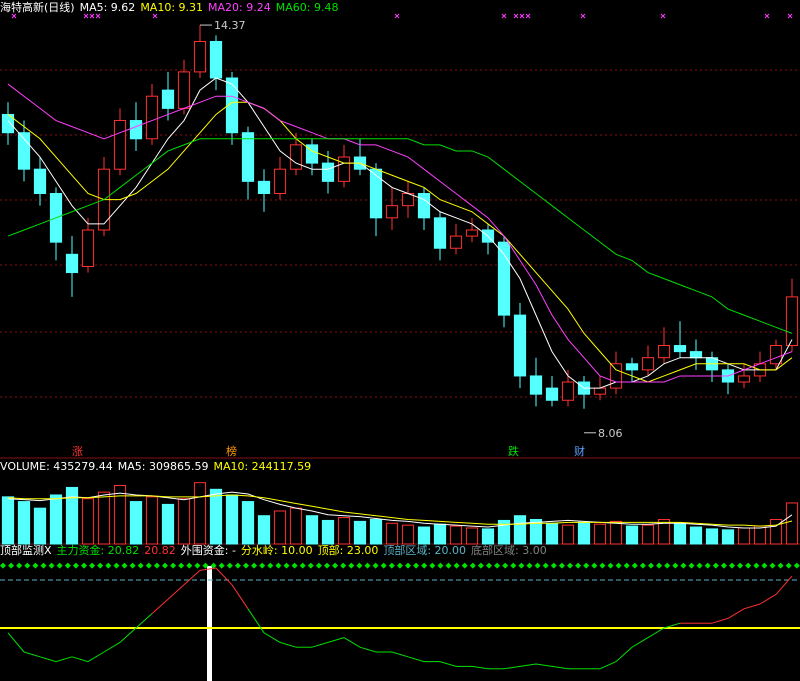  I want to click on level-label: 顶部区域: 20.00, so click(425, 550).